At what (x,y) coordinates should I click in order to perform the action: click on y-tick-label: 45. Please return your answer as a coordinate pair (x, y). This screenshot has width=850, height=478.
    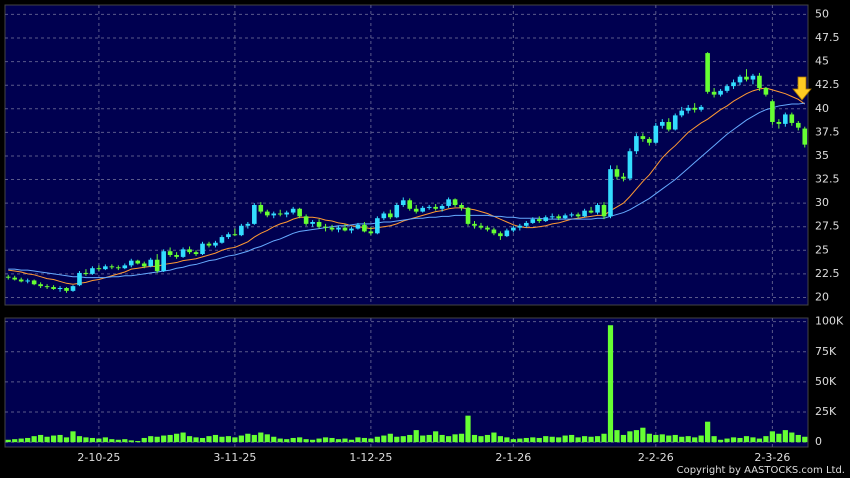
    Looking at the image, I should click on (822, 61).